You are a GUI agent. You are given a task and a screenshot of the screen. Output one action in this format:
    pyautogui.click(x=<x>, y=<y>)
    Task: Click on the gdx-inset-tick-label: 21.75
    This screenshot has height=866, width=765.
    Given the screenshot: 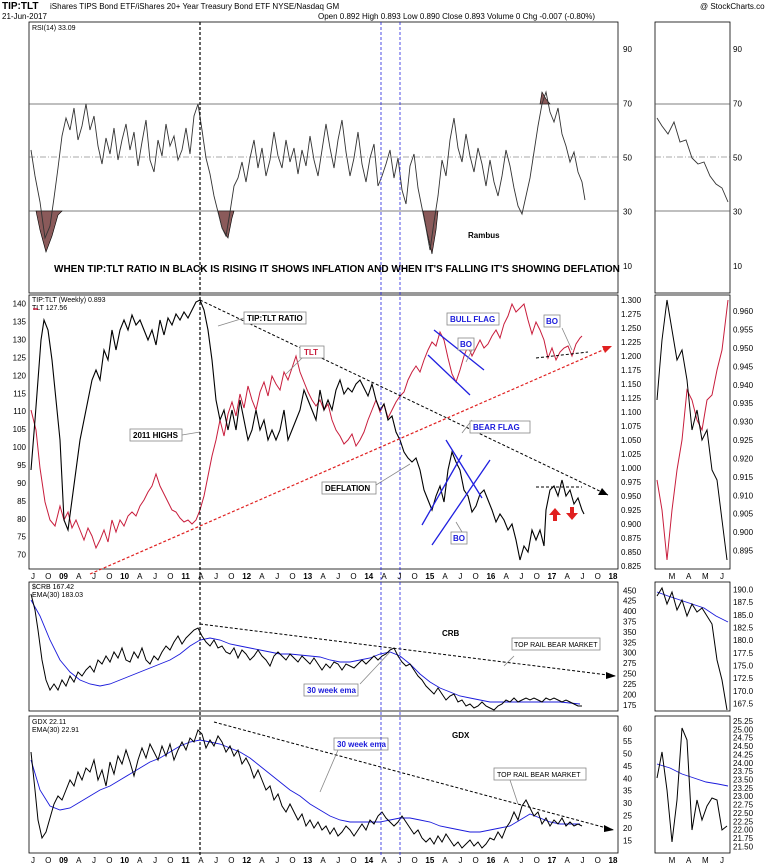 What is the action you would take?
    pyautogui.click(x=743, y=838)
    